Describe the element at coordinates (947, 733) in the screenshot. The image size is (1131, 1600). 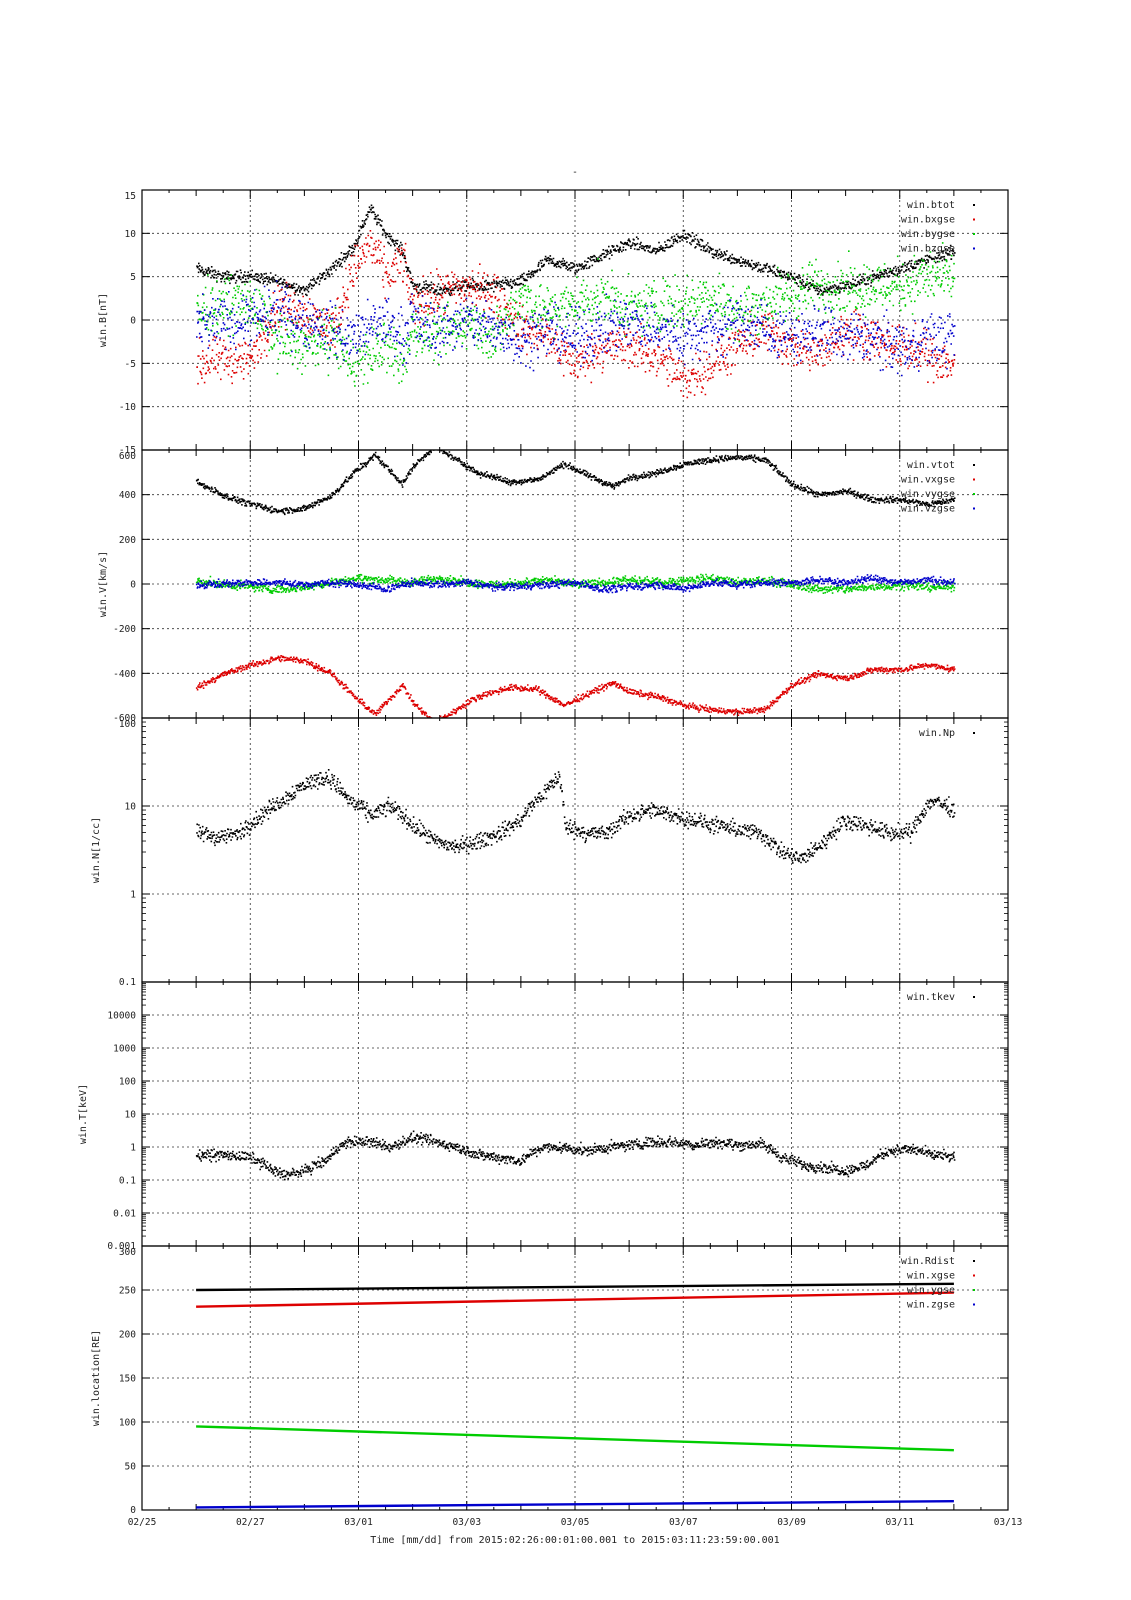
I see `legend-2: win.Np` at that location.